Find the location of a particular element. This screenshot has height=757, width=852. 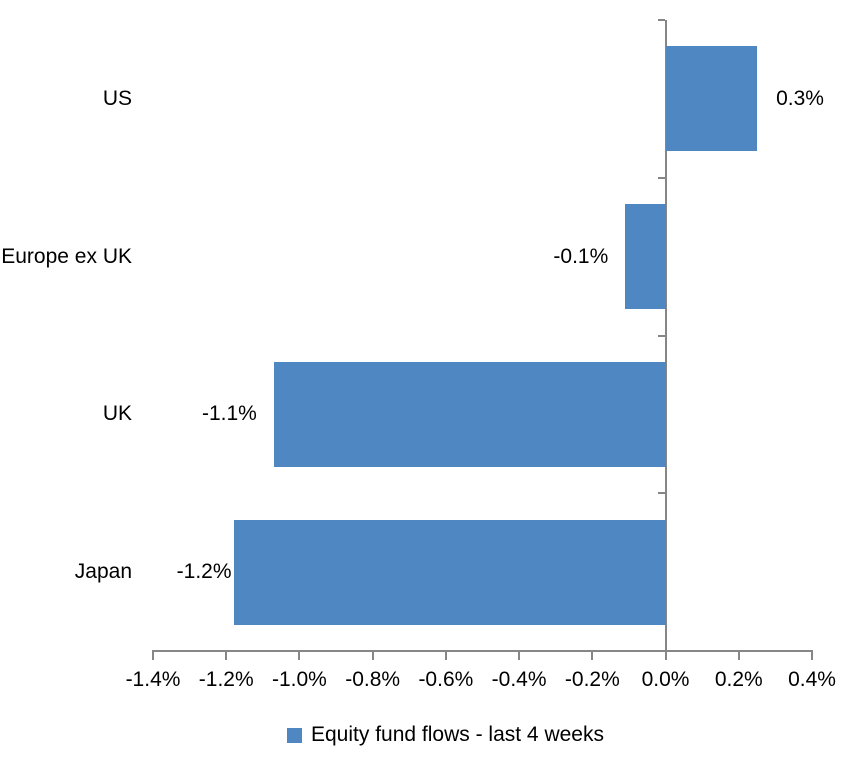

x-tick-label: 0.2% is located at coordinates (738, 679).